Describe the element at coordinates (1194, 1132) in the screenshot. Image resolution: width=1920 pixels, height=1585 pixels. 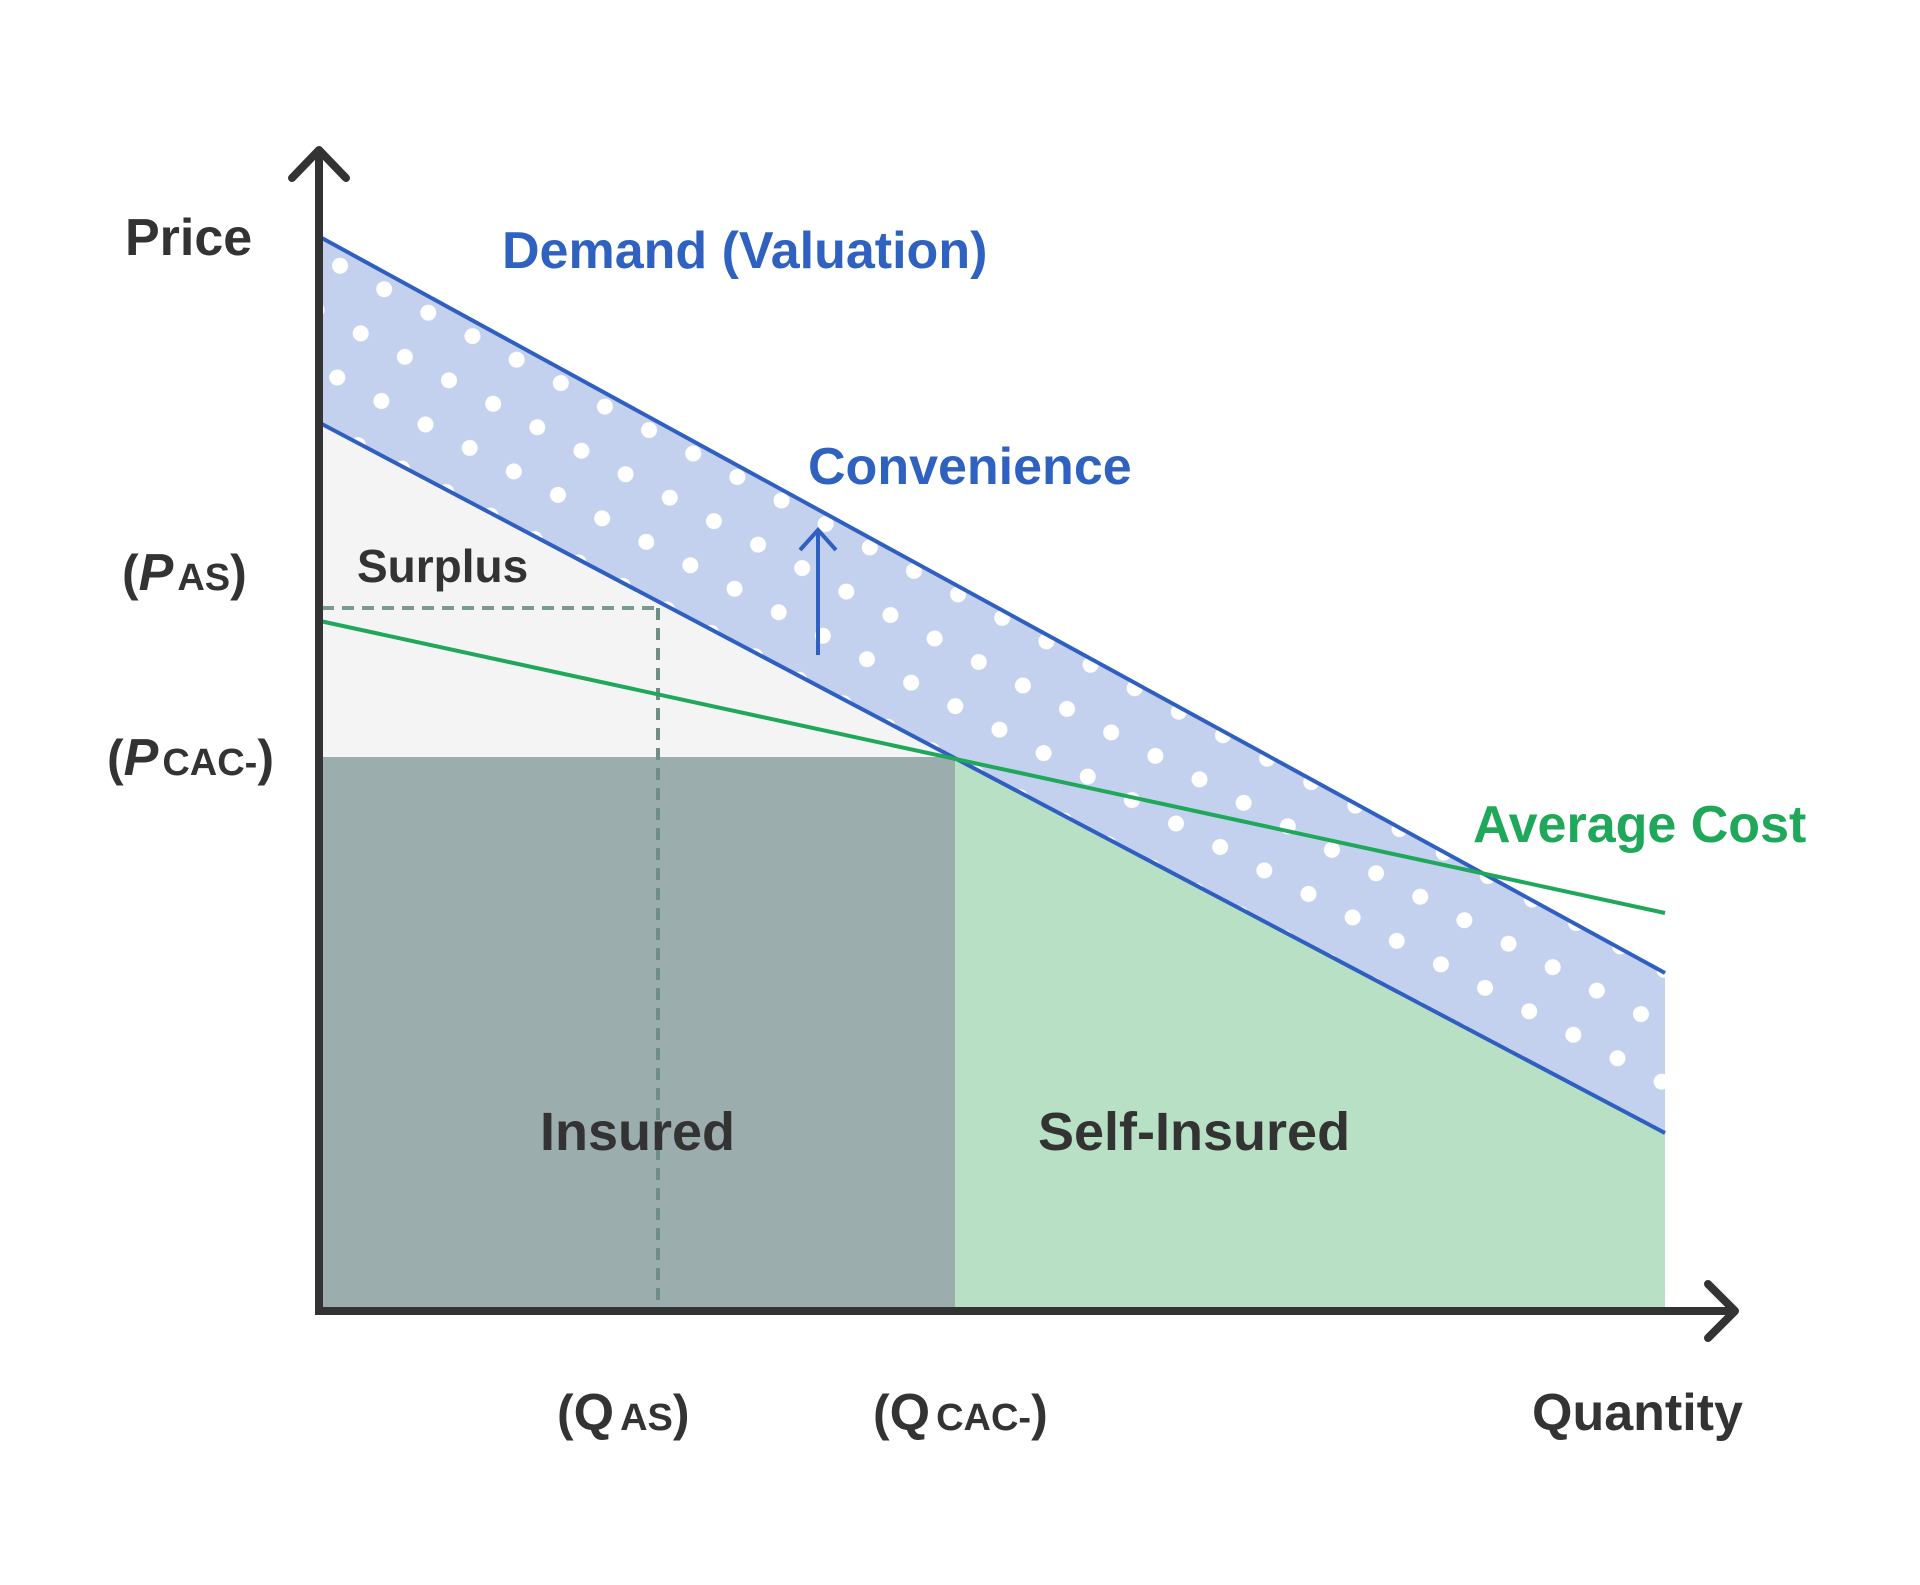
I see `self-insured-label: Self-Insured` at that location.